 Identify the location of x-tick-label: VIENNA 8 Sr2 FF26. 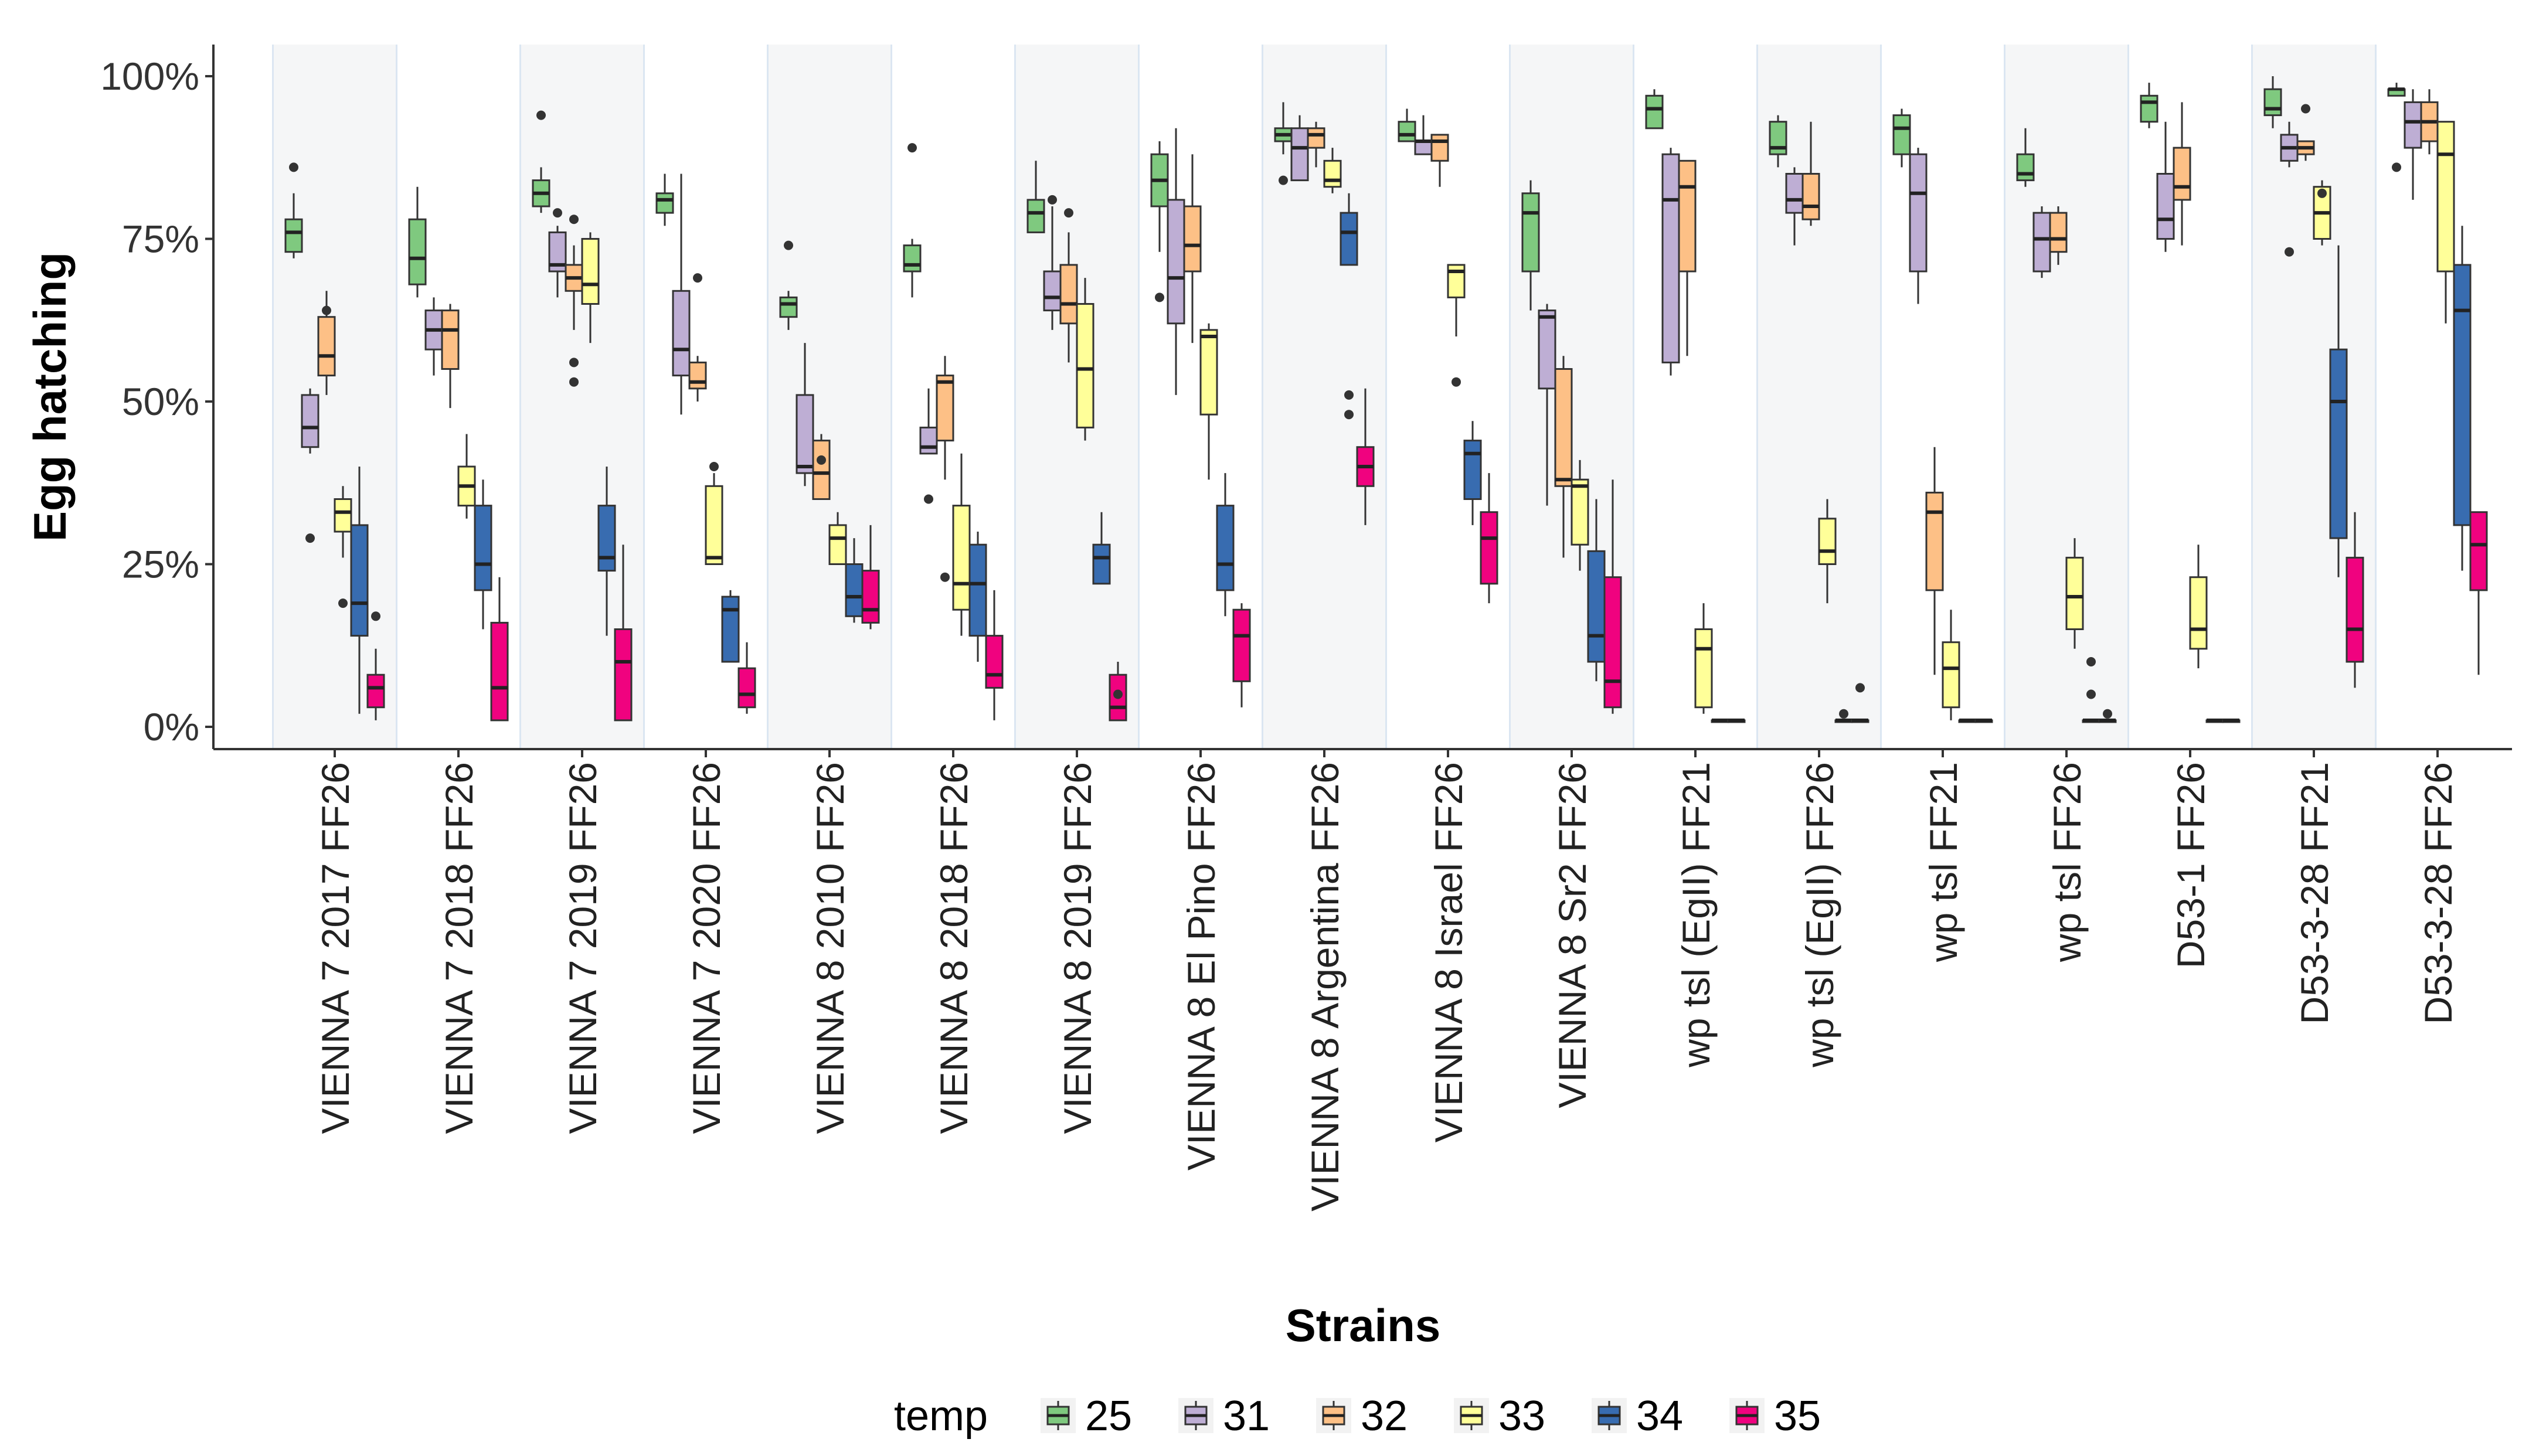
(1572, 935).